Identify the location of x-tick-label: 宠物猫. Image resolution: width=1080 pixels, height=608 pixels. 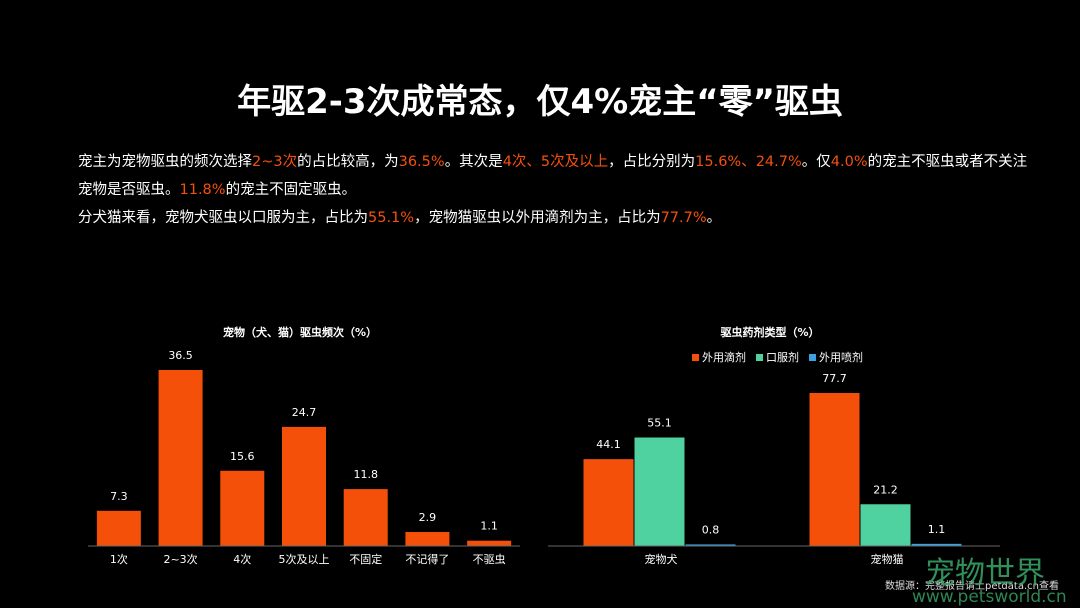
(887, 559).